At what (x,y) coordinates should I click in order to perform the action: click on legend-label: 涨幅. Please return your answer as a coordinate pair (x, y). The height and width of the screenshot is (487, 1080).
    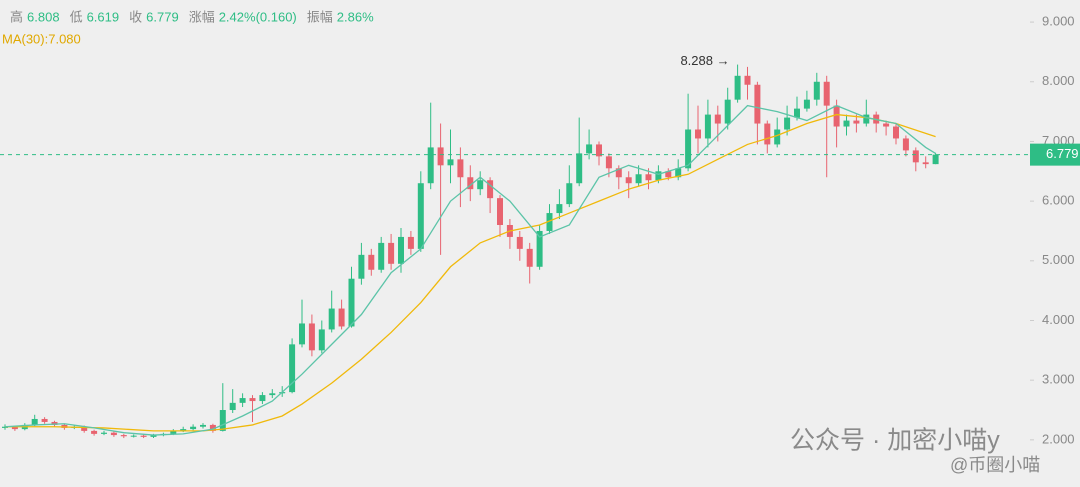
    Looking at the image, I should click on (202, 16).